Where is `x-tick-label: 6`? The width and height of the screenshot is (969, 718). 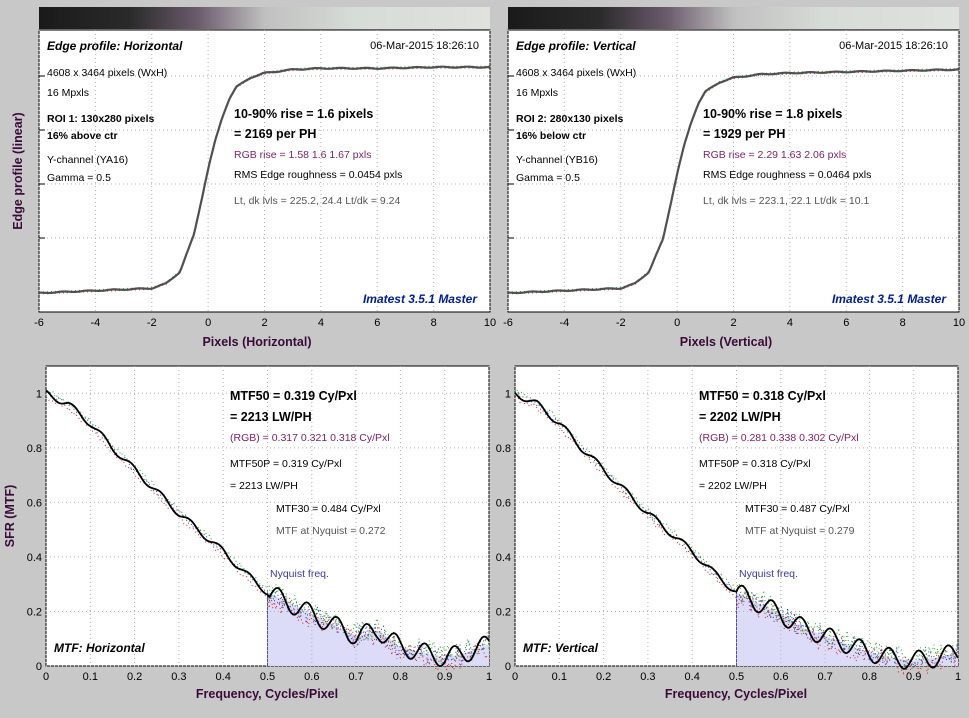 x-tick-label: 6 is located at coordinates (846, 323).